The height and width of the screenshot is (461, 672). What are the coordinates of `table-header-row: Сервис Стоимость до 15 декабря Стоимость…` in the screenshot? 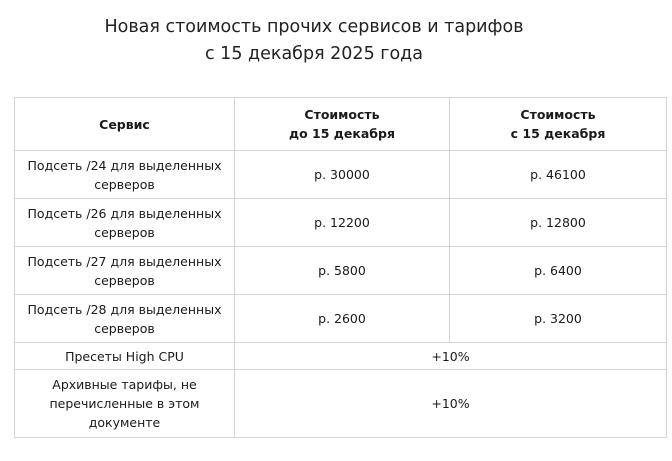 It's located at (340, 124).